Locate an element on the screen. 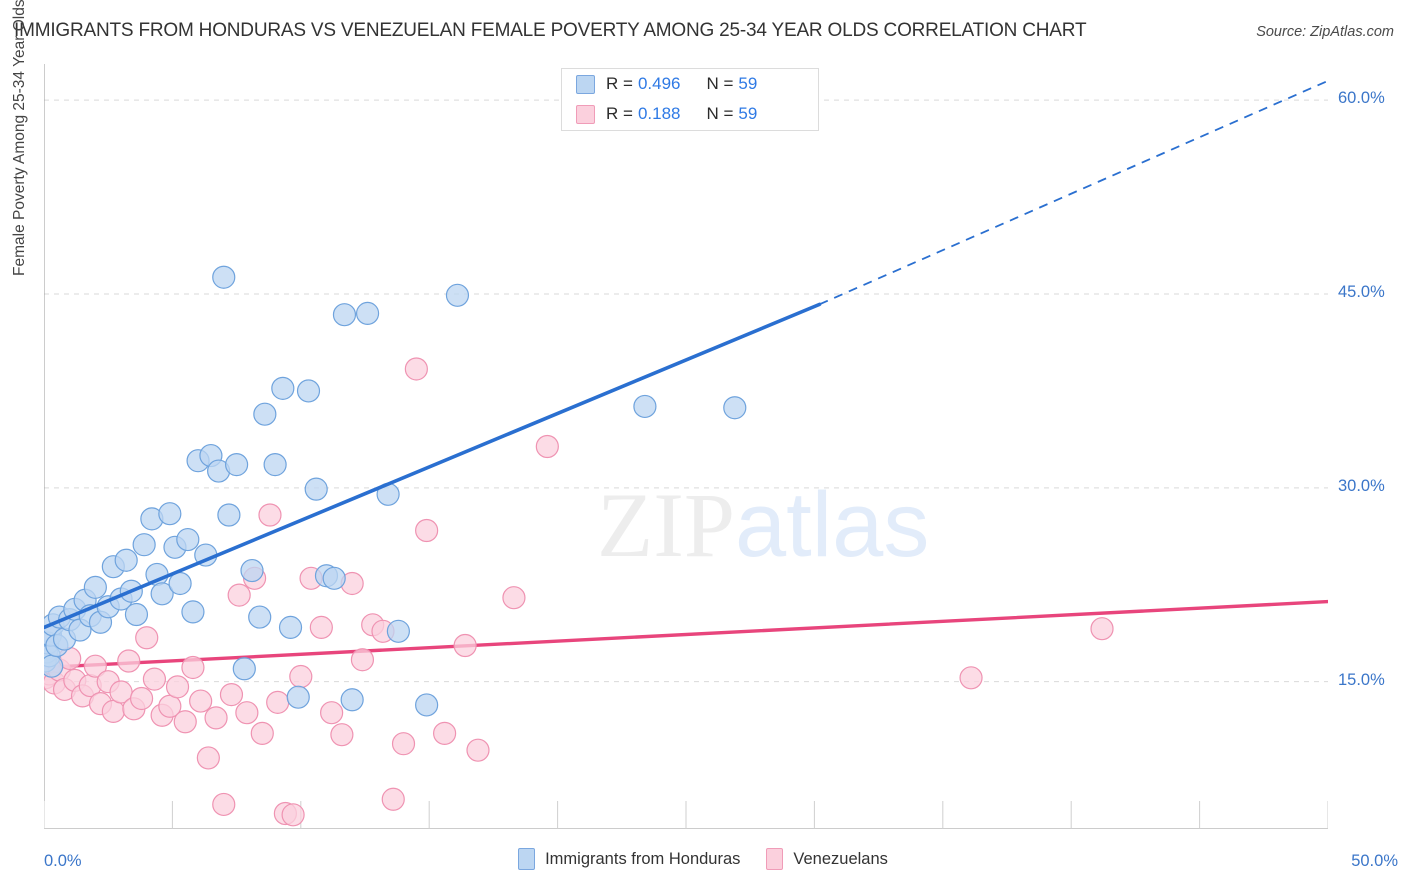 Image resolution: width=1406 pixels, height=892 pixels. correlation-legend-row-venezuelans: R = 0.188 N = 59 is located at coordinates (690, 114).